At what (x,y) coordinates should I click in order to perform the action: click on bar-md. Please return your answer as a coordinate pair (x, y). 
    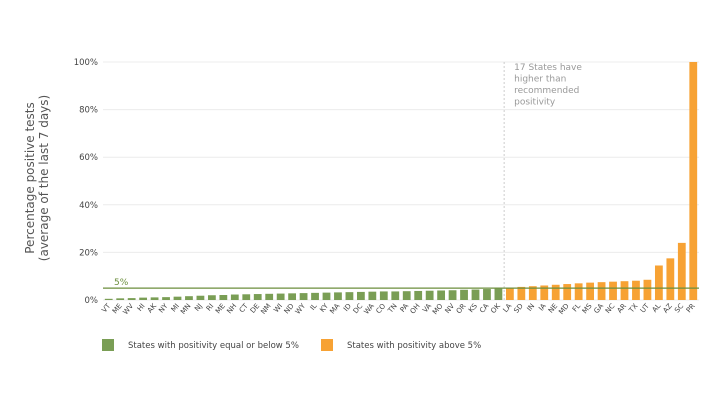
    Looking at the image, I should click on (567, 292).